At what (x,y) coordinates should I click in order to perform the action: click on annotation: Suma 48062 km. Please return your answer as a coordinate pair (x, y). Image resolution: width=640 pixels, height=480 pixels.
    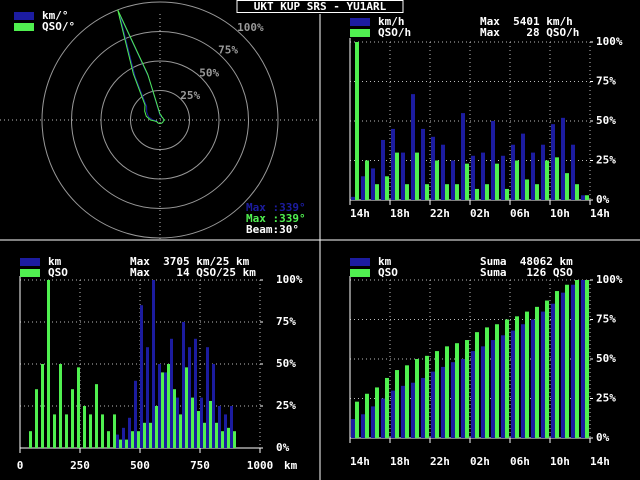
    Looking at the image, I should click on (526, 261).